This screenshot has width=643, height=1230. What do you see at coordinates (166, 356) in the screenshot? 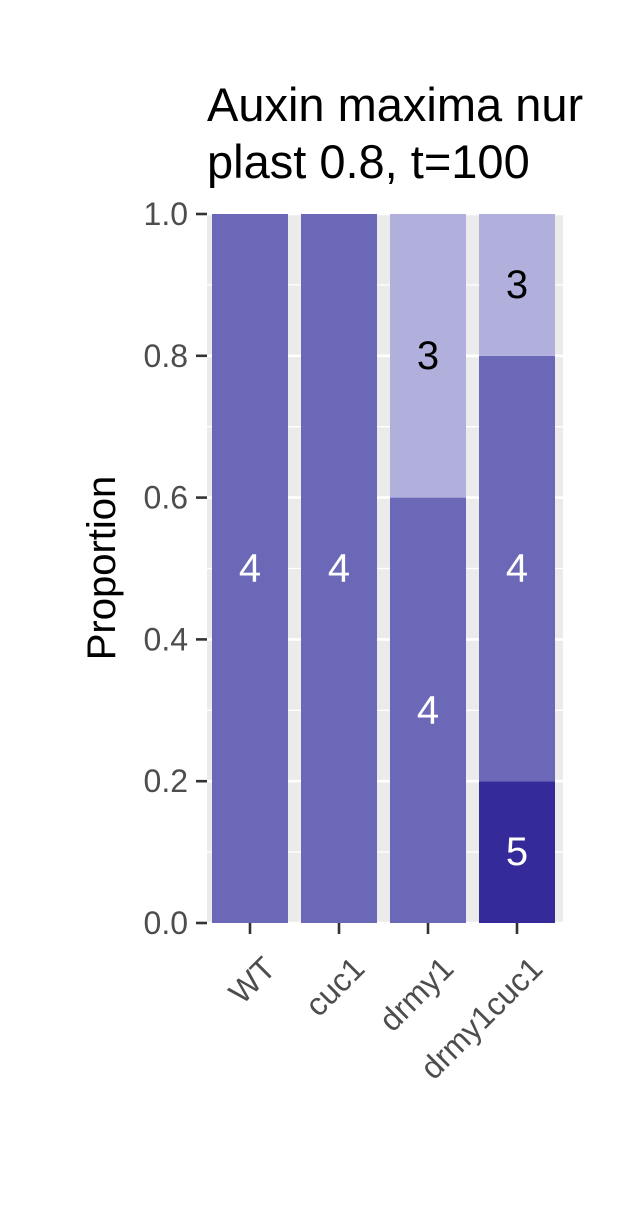
I see `y-tick-label: 0.8` at bounding box center [166, 356].